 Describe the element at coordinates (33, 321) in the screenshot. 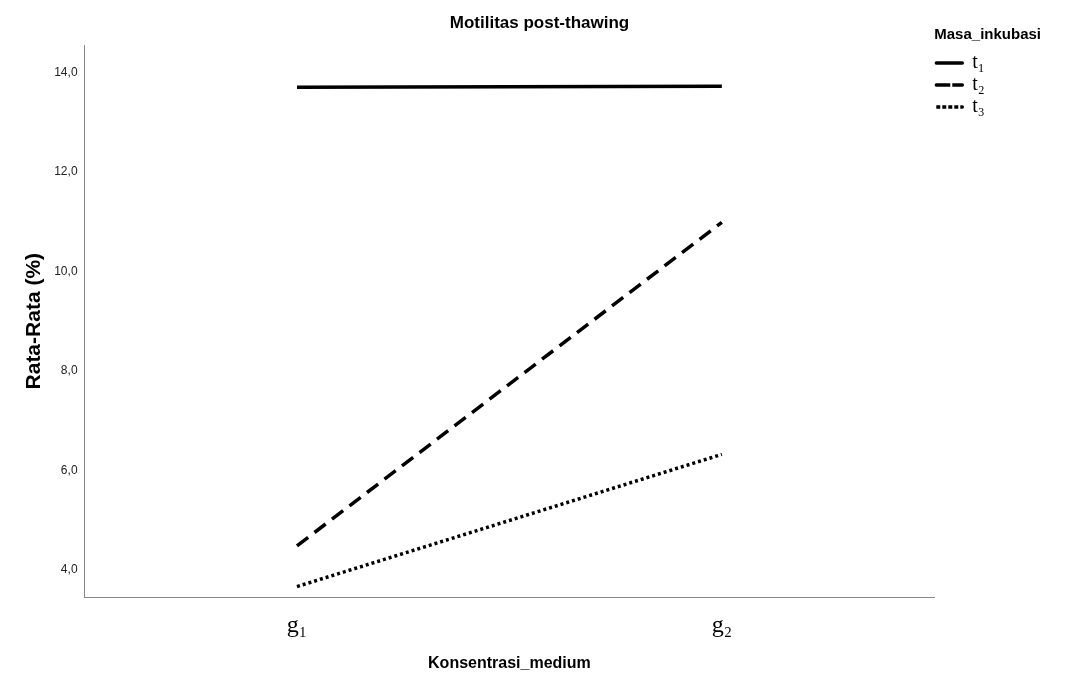

I see `y-axis-title: Rata-Rata (%)` at that location.